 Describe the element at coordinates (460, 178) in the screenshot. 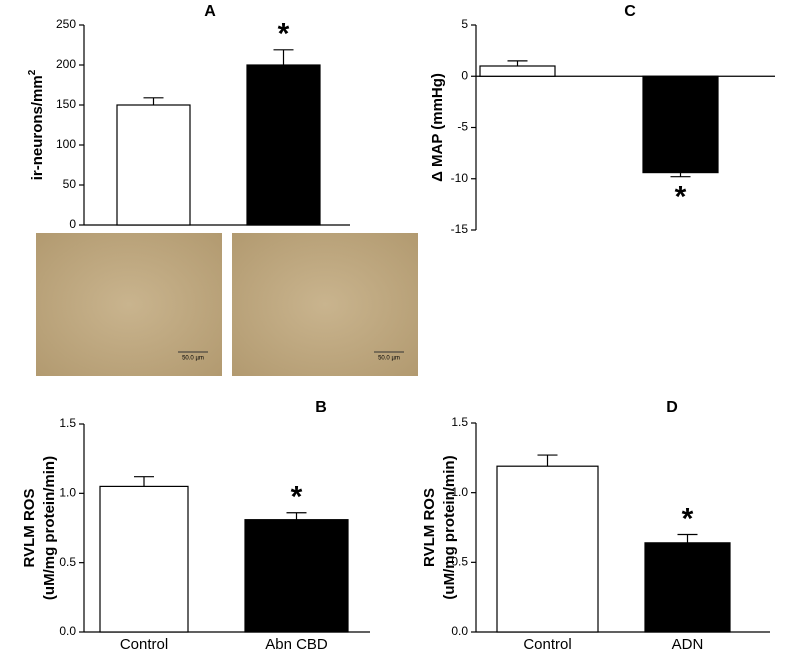

I see `y-tick-label: -10` at that location.